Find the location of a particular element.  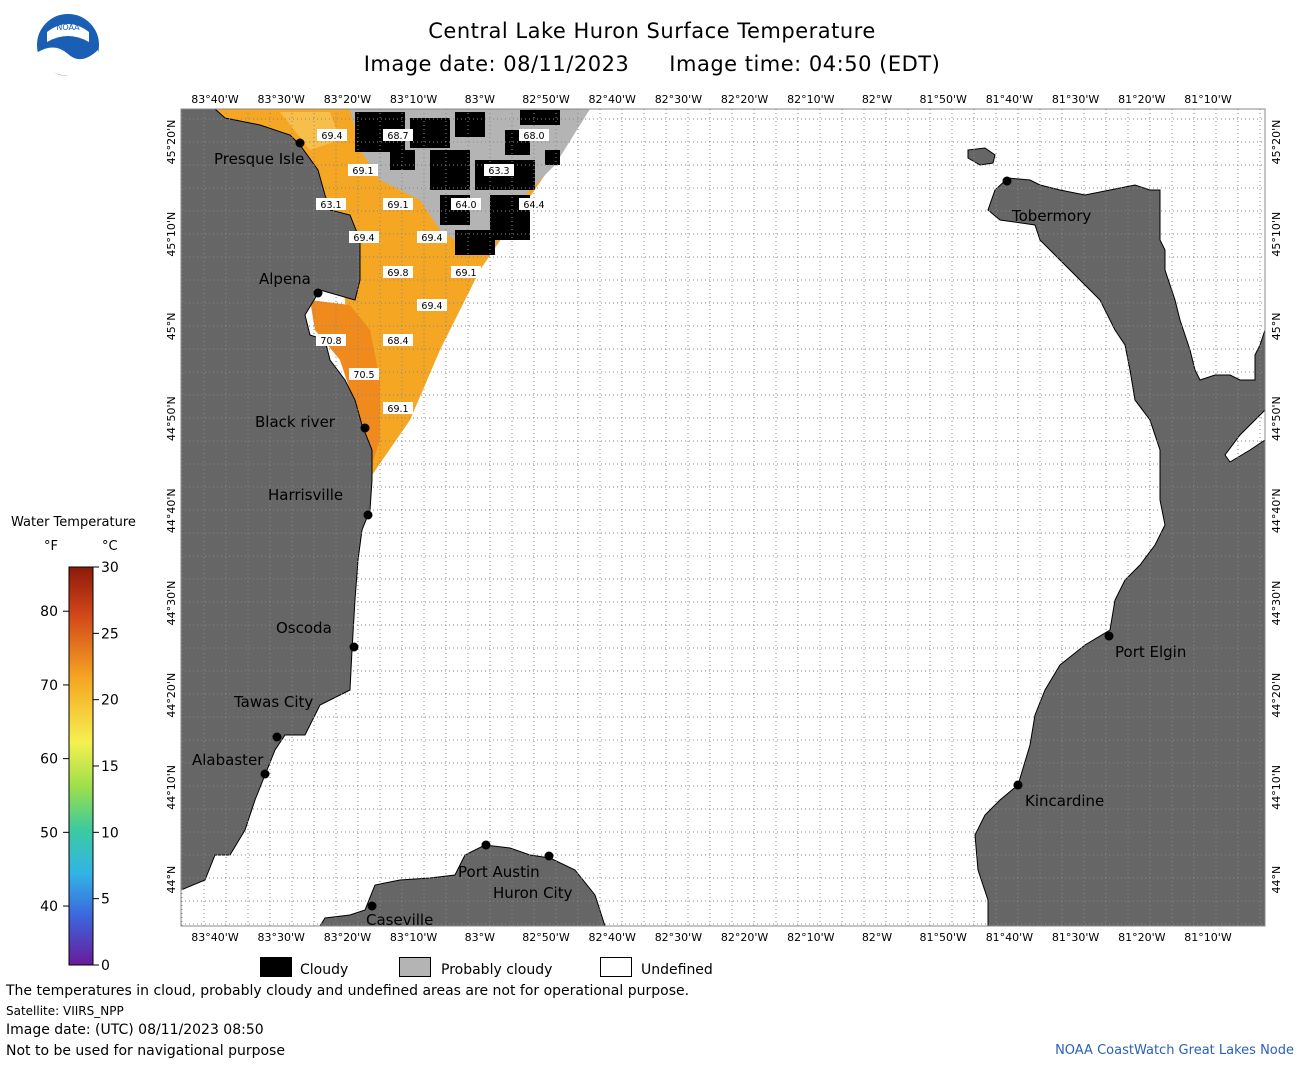

key-undefined-label: Undefined is located at coordinates (677, 970).